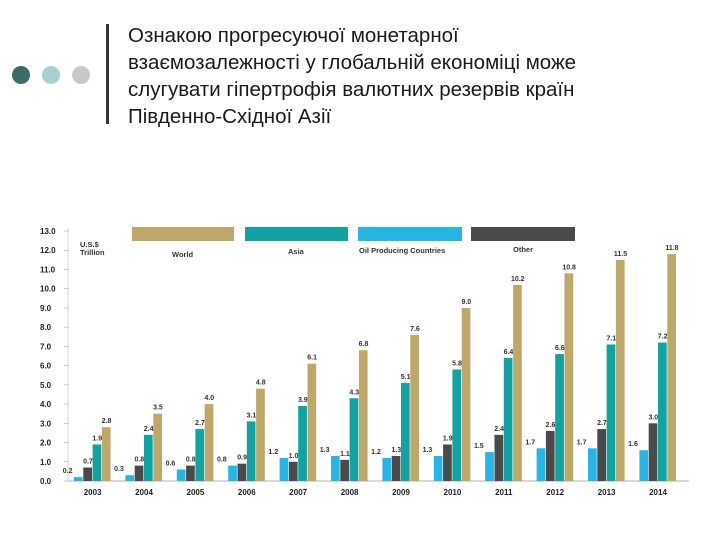 This screenshot has height=540, width=720. I want to click on x-tick-label: 2014, so click(658, 492).